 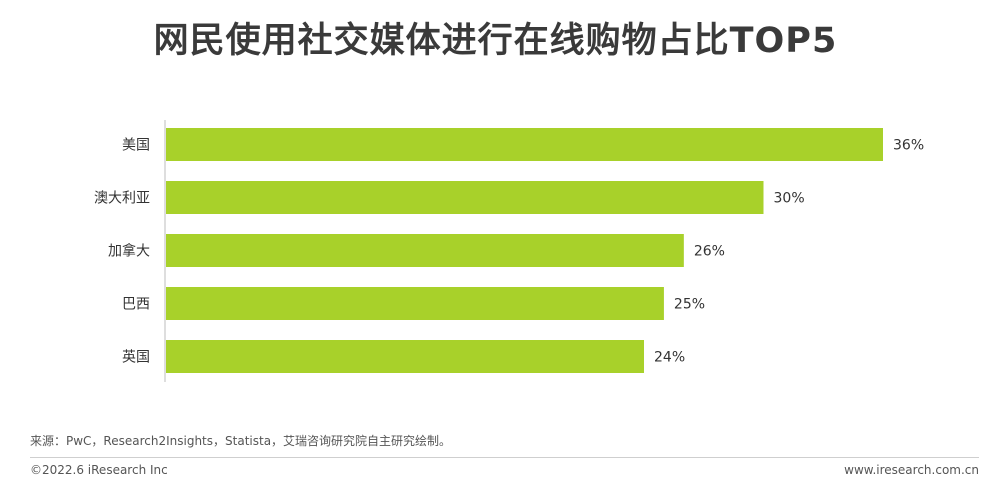 I want to click on category-label: 英国, so click(x=136, y=357).